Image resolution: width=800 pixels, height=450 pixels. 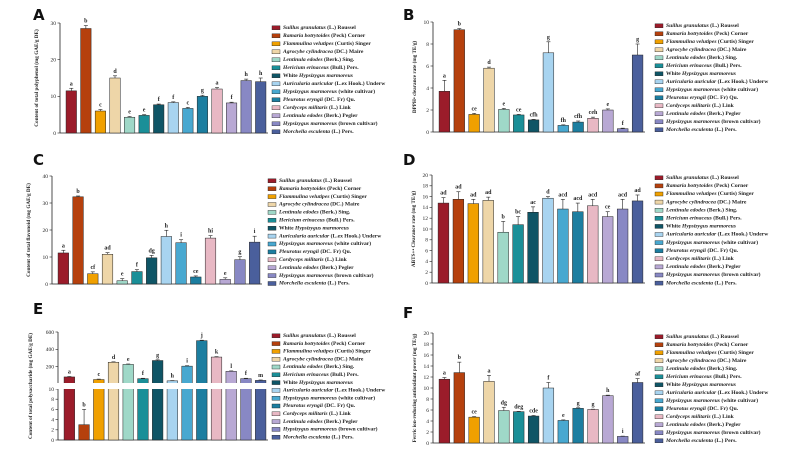 What do you see at coordinates (426, 273) in the screenshot?
I see `y-tick-label: 2` at bounding box center [426, 273].